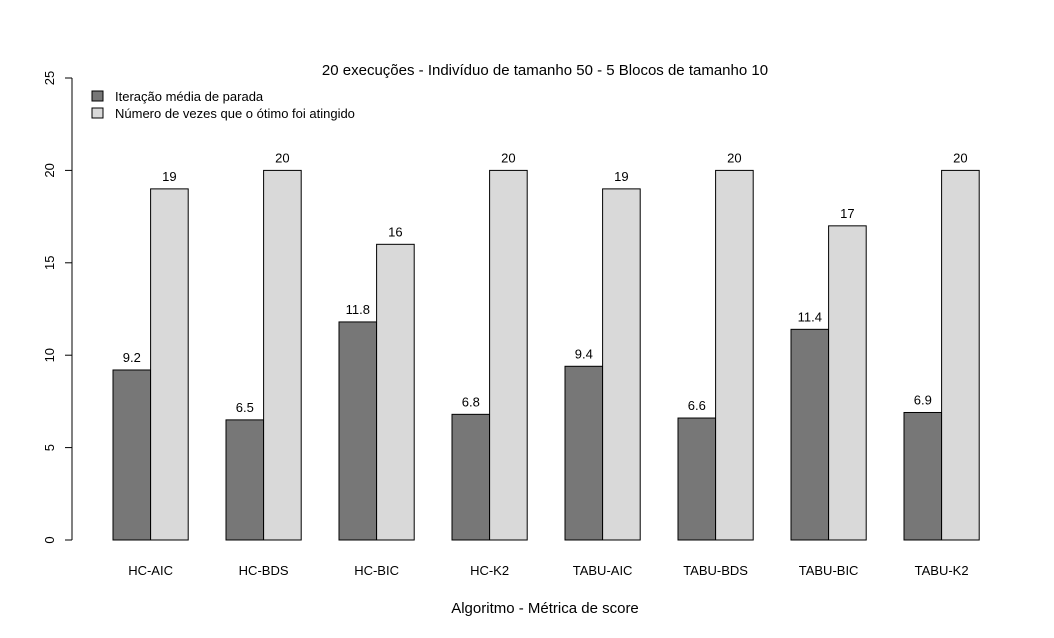 The image size is (1054, 638). Describe the element at coordinates (49, 263) in the screenshot. I see `y-tick-label: 15` at that location.